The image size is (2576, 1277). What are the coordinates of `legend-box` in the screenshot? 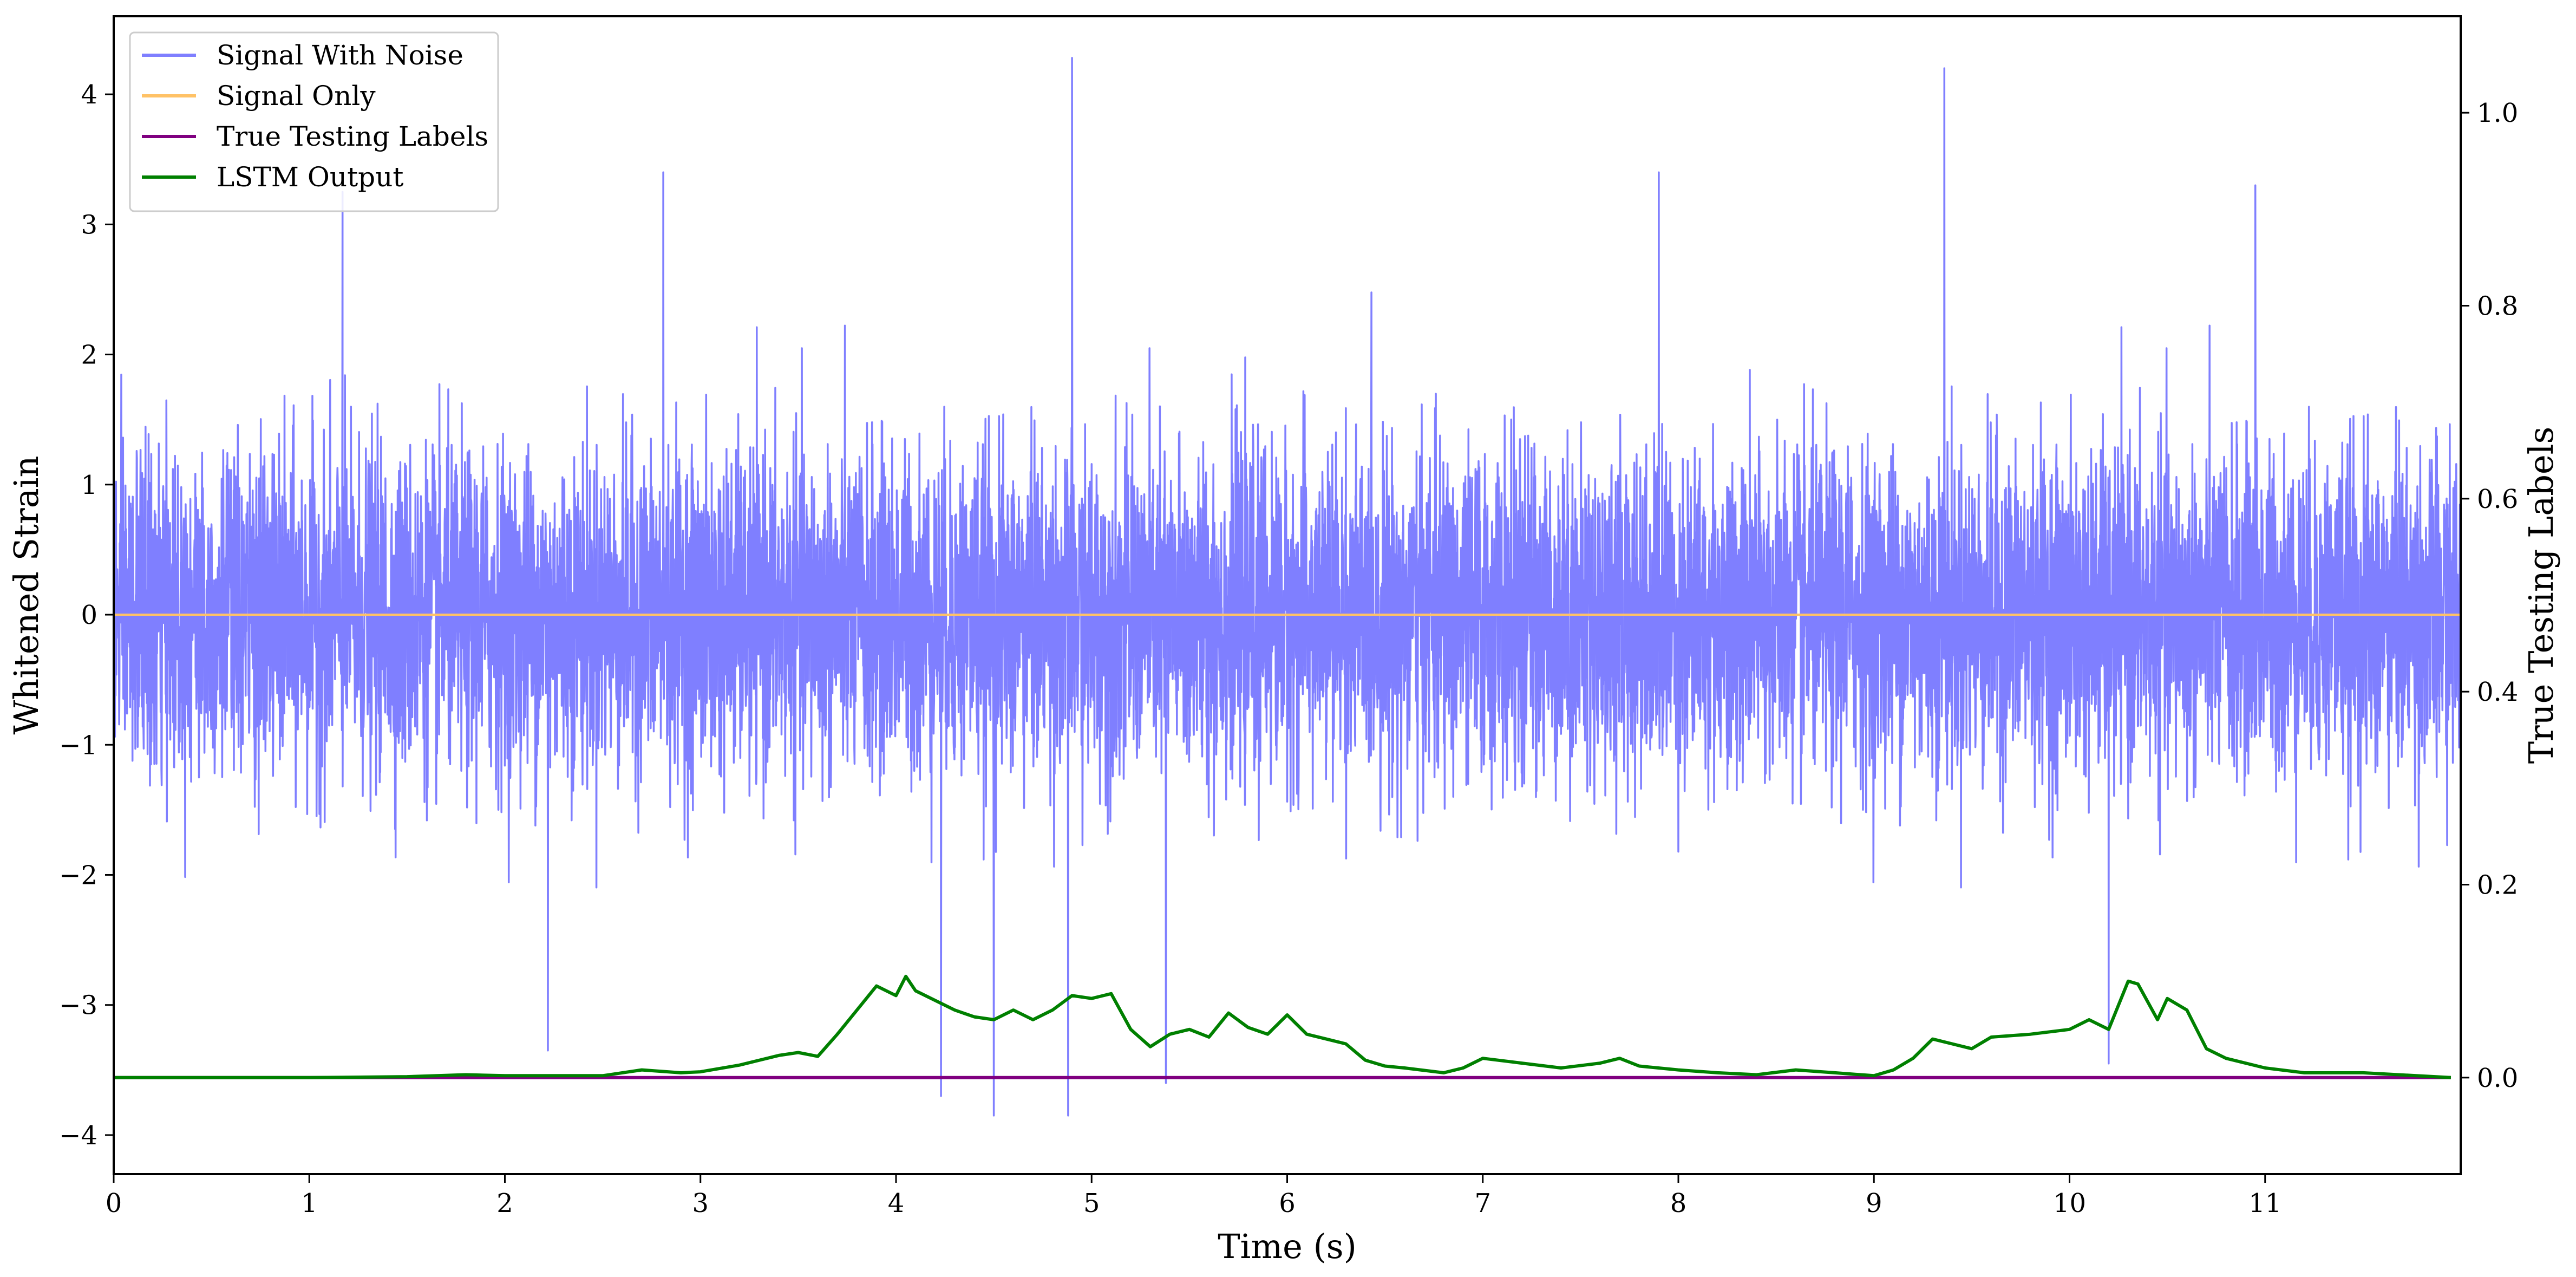 It's located at (314, 121).